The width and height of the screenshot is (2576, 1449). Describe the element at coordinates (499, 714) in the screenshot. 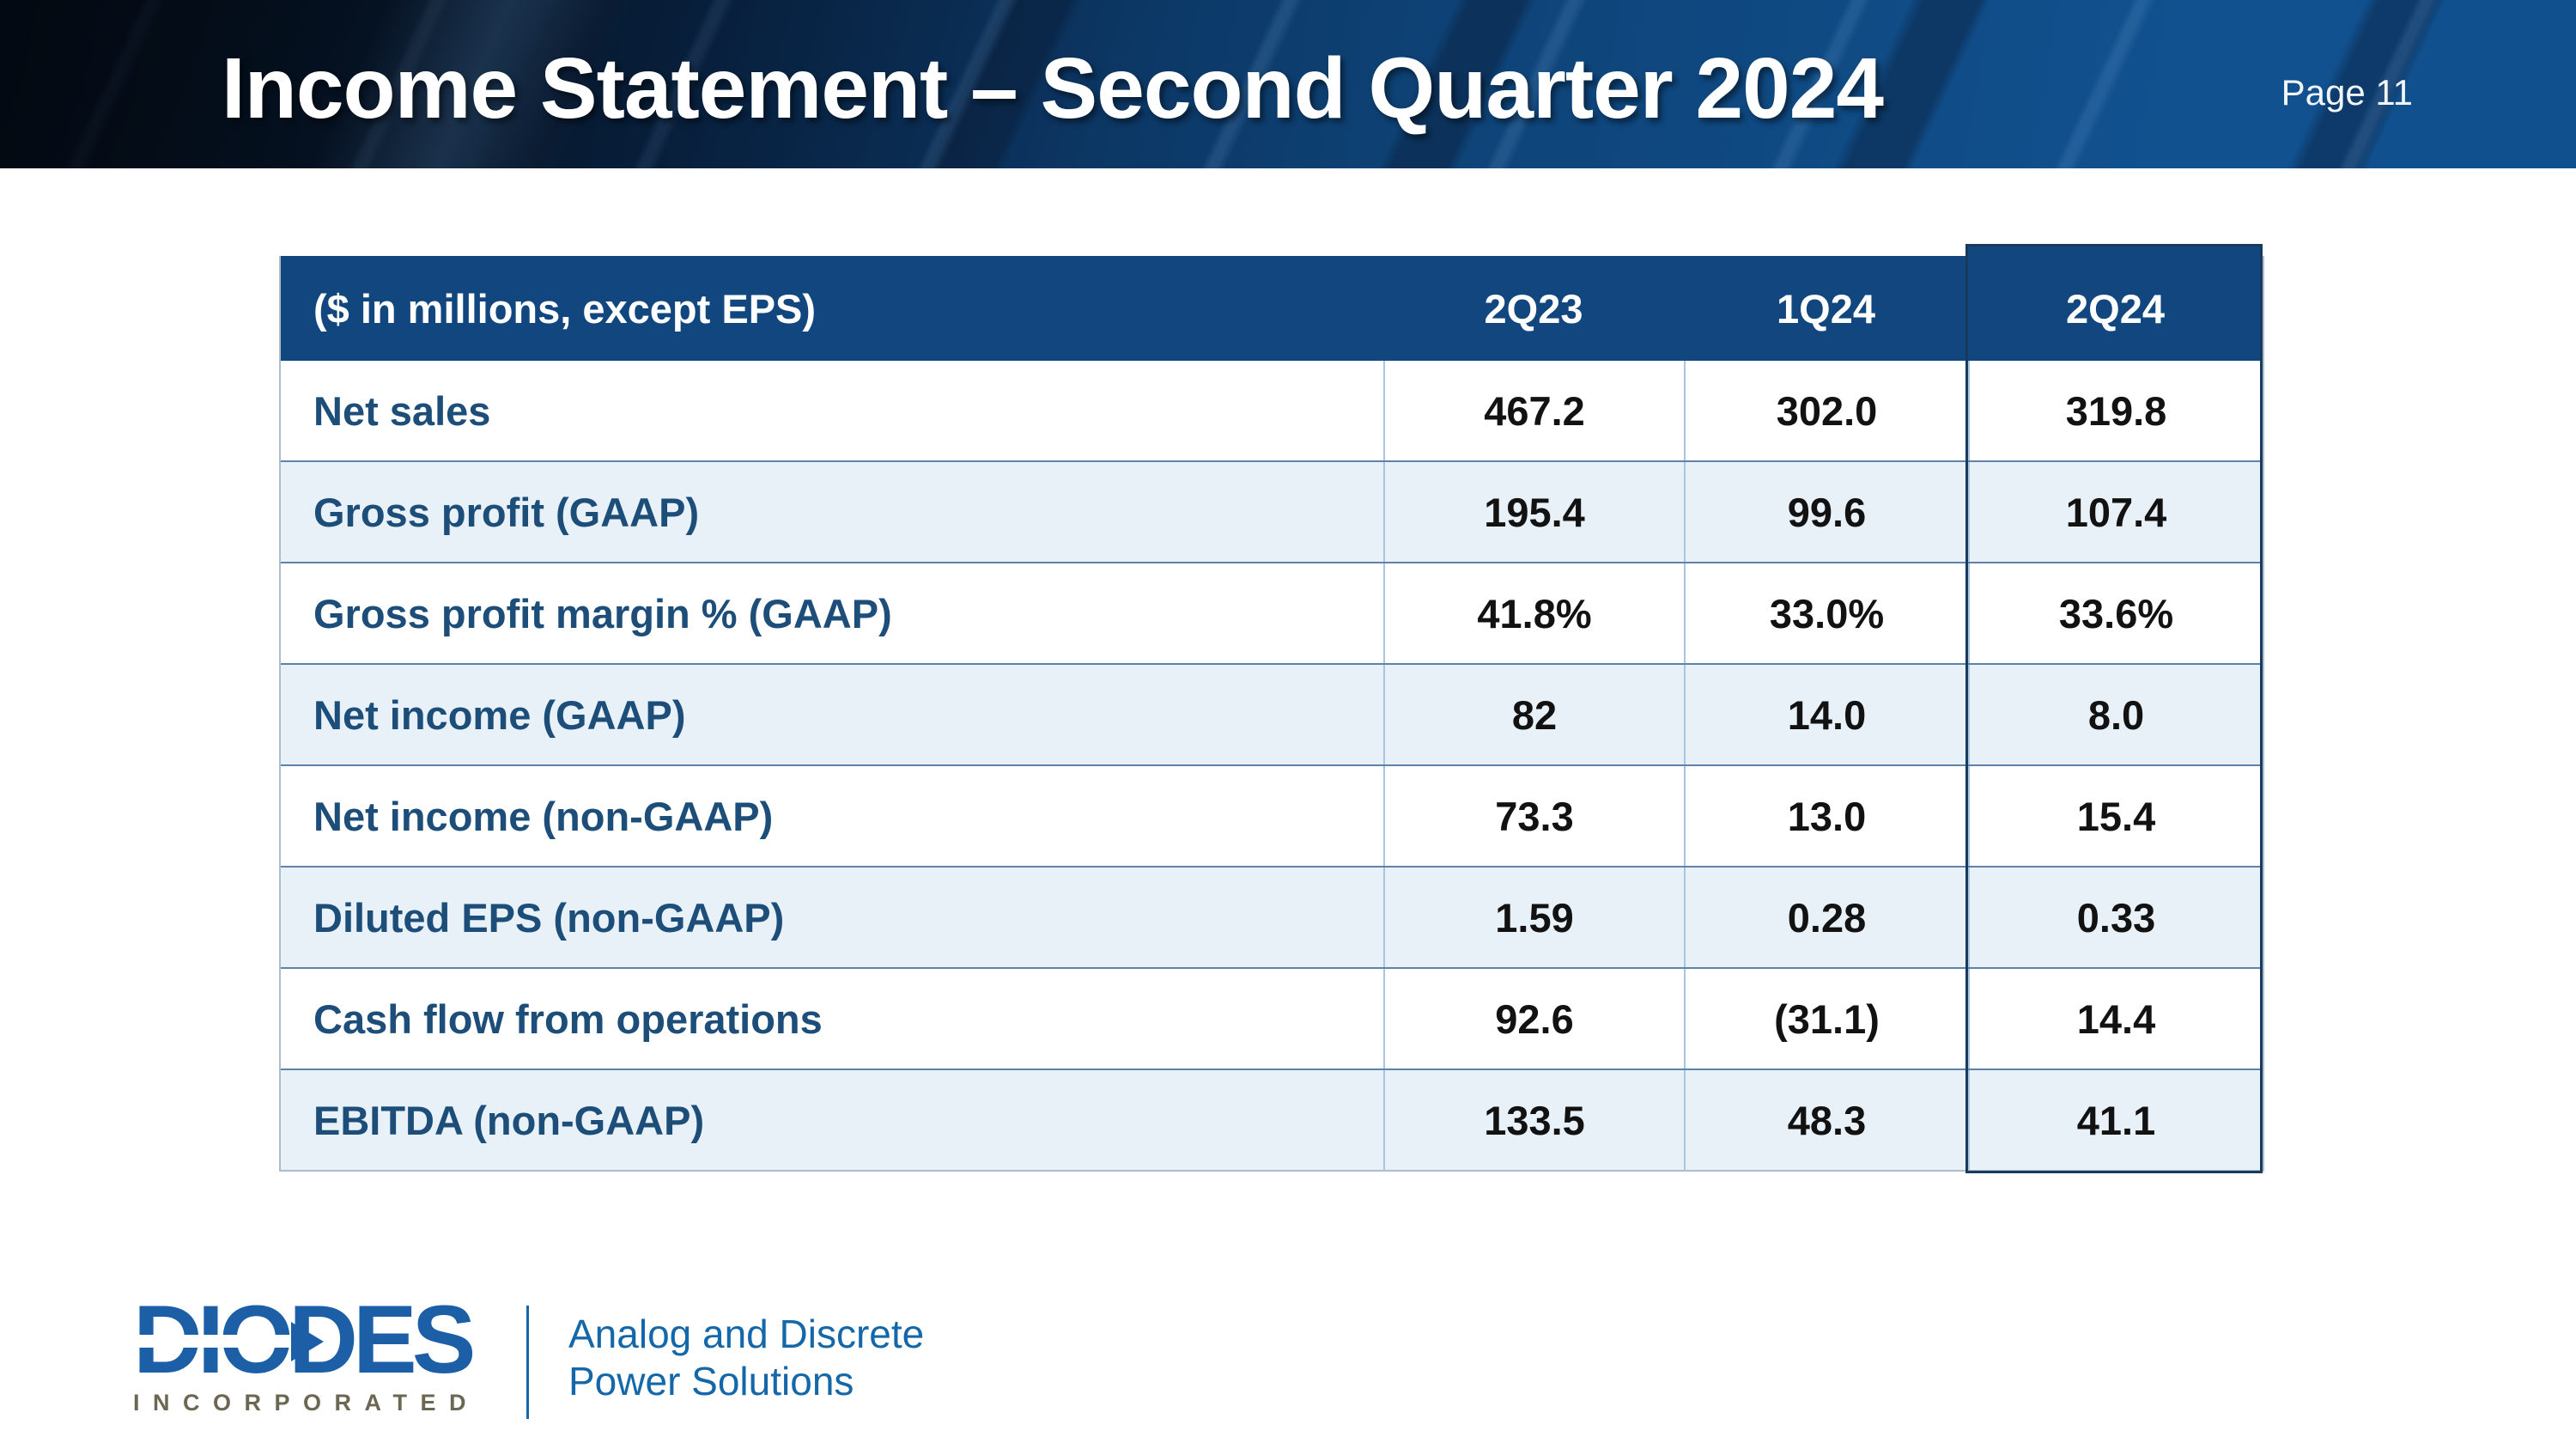

I see `row-label: Net income (GAAP)` at that location.